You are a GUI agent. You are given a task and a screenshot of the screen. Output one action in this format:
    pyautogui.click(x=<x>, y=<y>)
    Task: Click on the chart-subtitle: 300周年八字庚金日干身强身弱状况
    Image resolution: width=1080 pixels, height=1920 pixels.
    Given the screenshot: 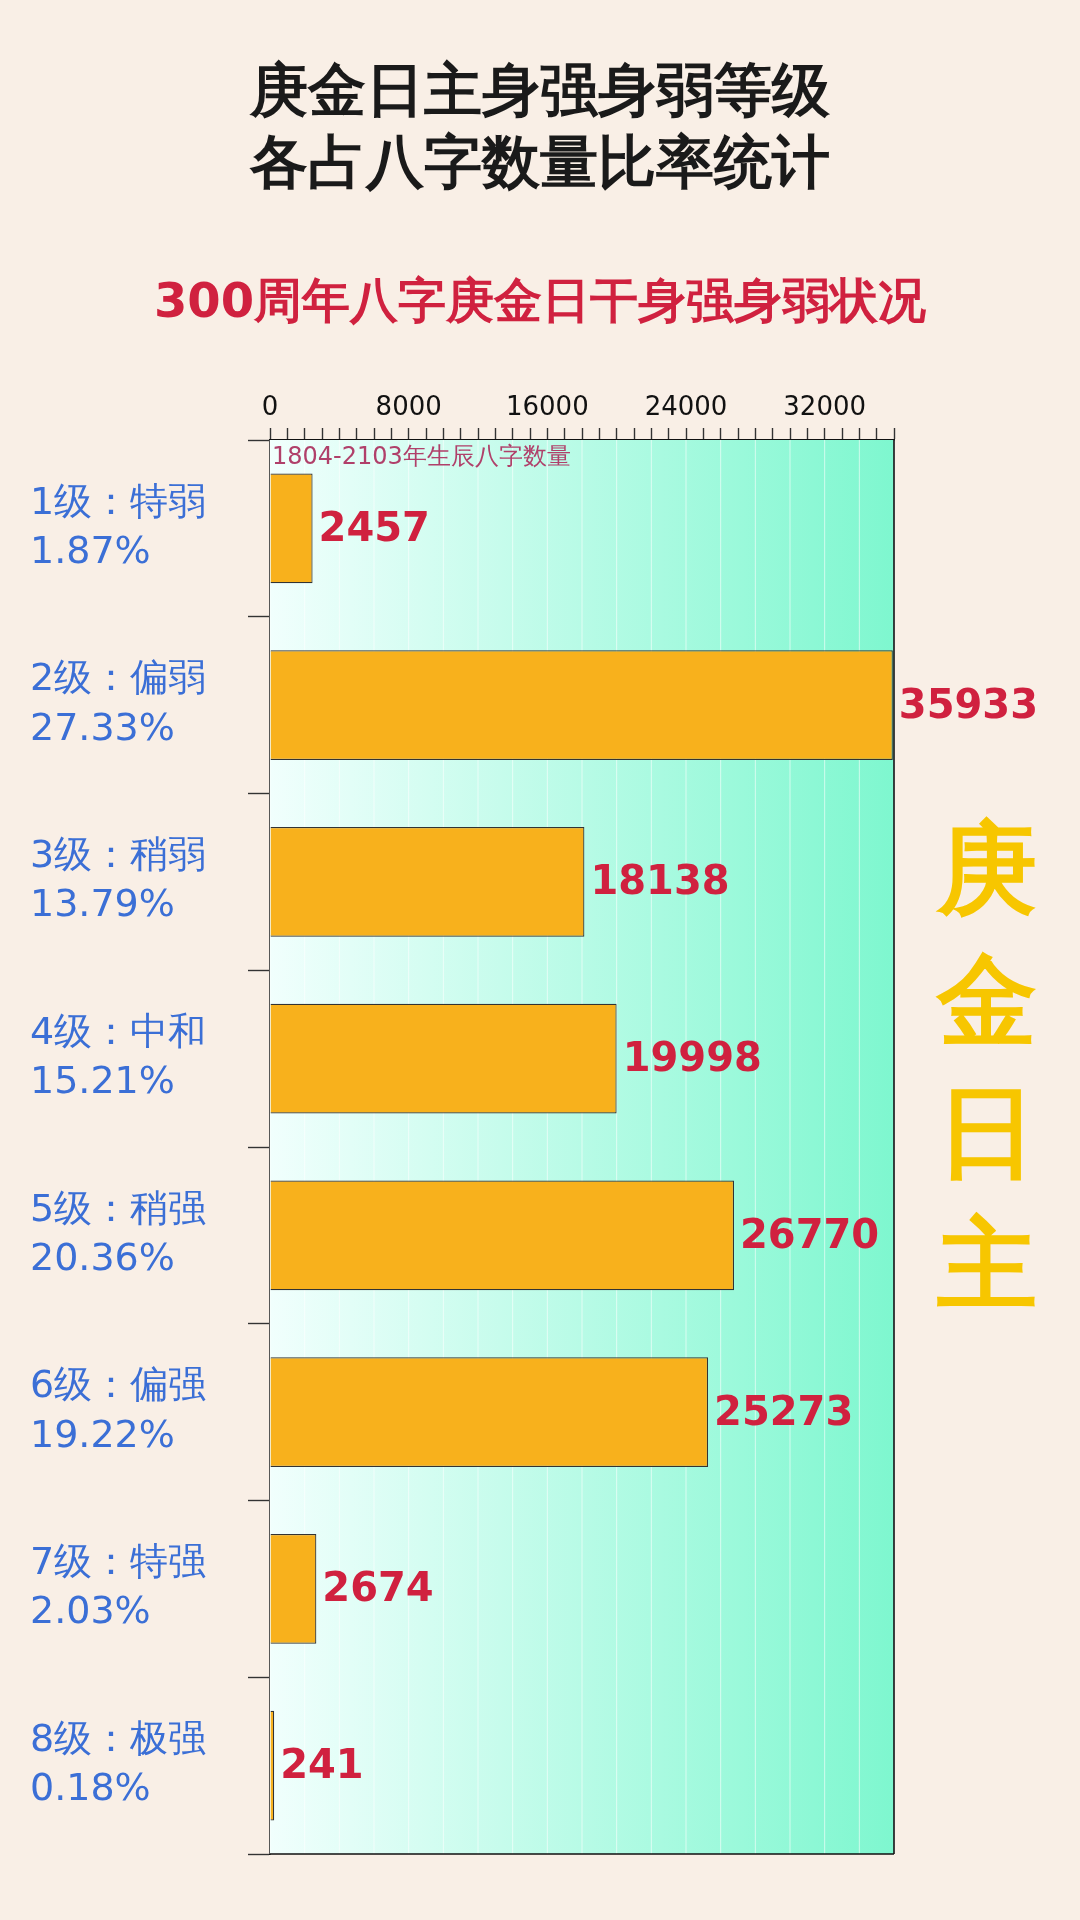 What is the action you would take?
    pyautogui.click(x=540, y=300)
    